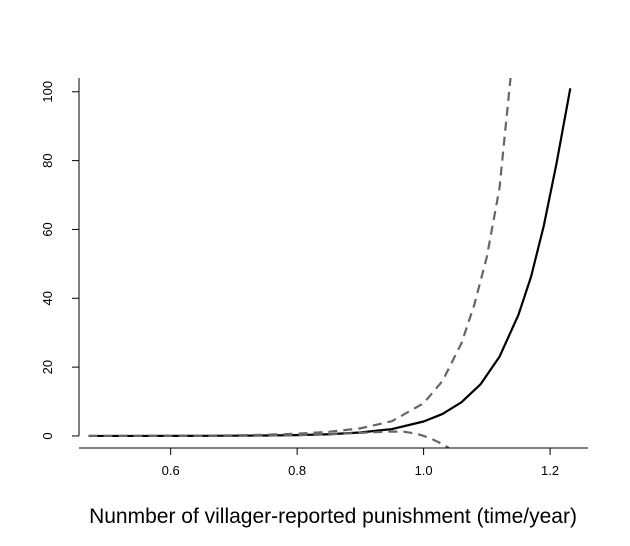 The width and height of the screenshot is (630, 546). I want to click on x-tick-label: 0.6, so click(171, 470).